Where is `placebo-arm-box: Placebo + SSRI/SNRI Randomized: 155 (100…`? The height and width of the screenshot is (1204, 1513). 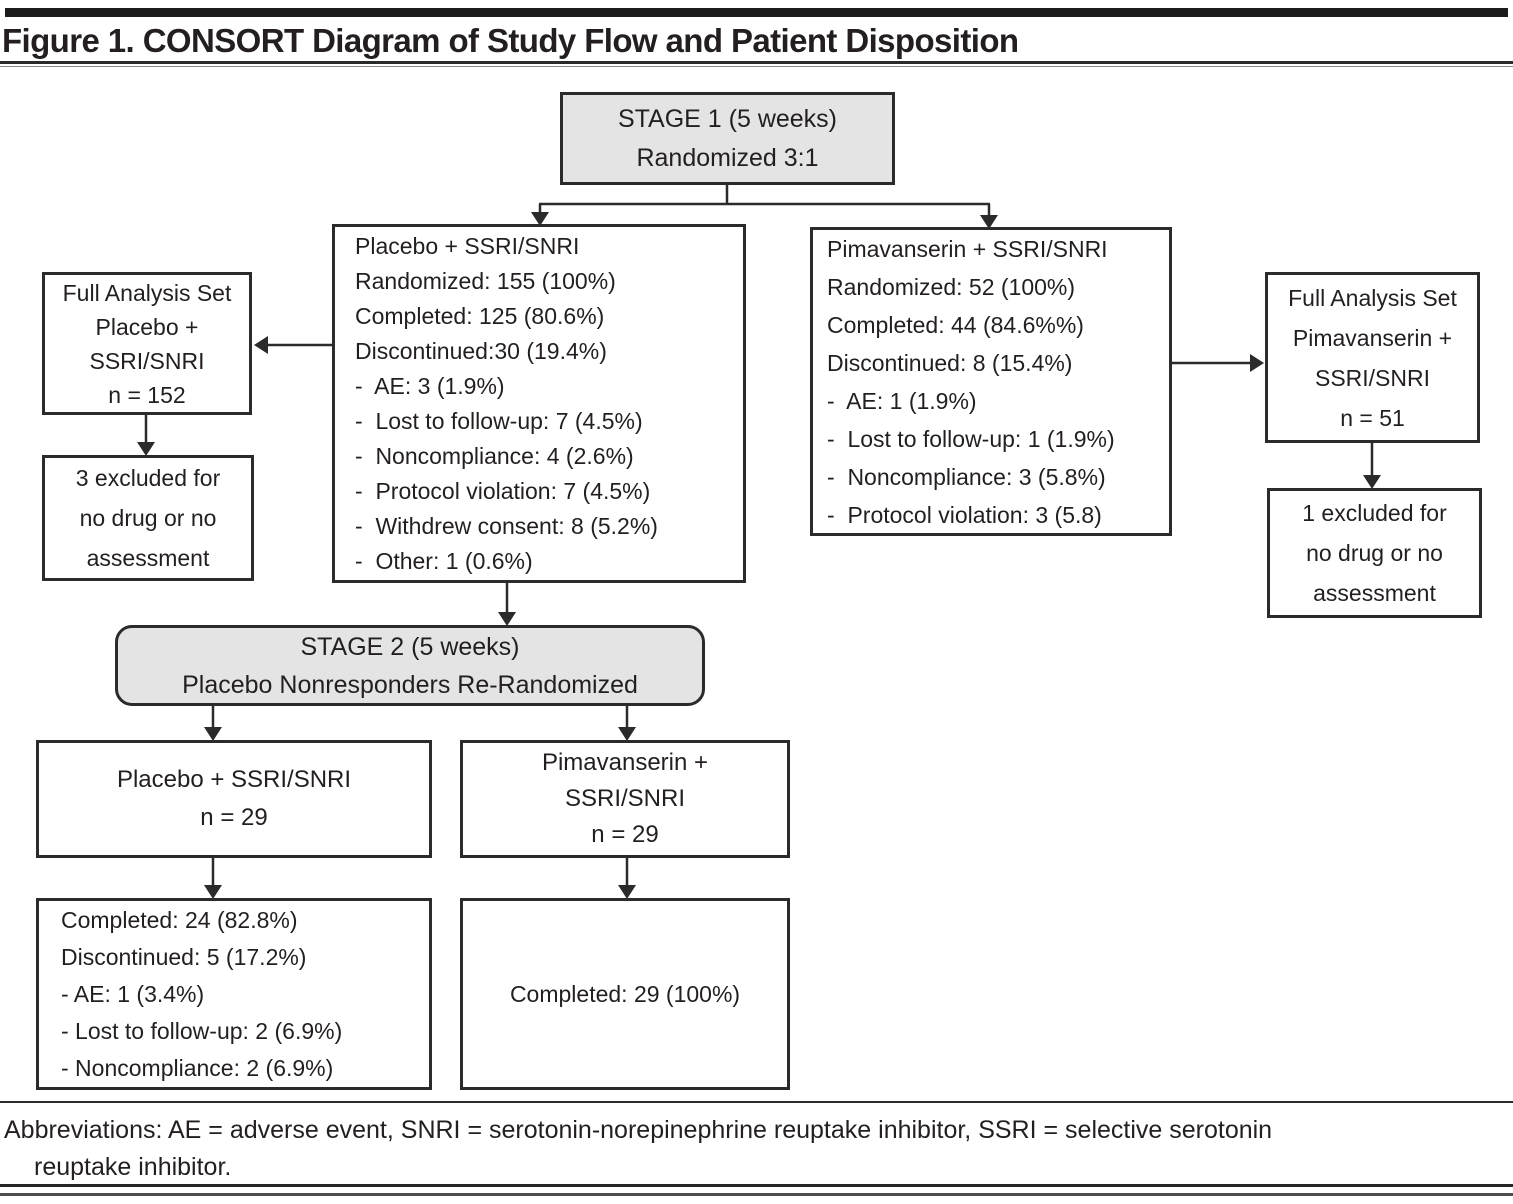
placebo-arm-box: Placebo + SSRI/SNRI Randomized: 155 (100… is located at coordinates (539, 403).